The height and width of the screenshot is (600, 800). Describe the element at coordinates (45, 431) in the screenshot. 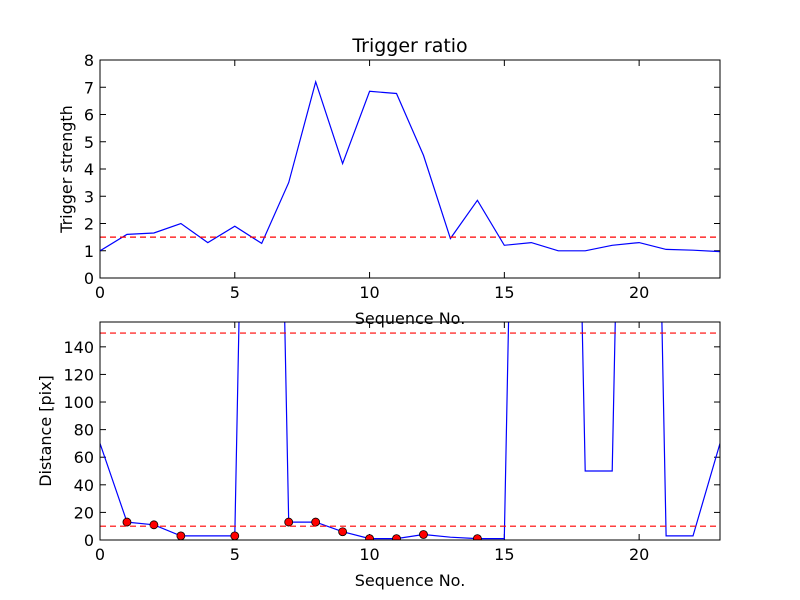

I see `y-axis-label: Distance [pix]` at that location.